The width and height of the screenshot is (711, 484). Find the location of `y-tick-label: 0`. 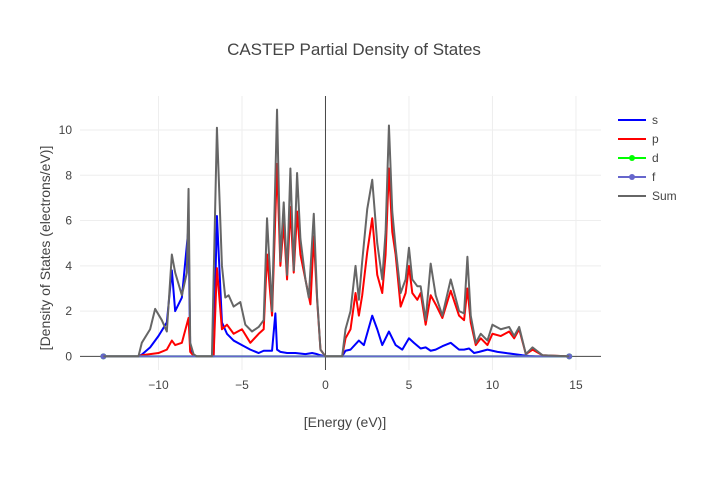

y-tick-label: 0 is located at coordinates (68, 356).